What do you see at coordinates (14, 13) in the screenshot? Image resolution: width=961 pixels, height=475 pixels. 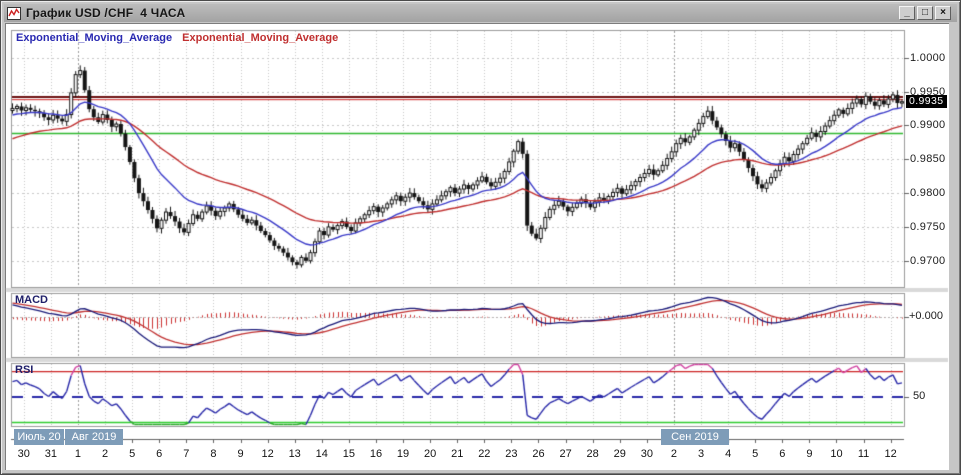 I see `chart-window-icon` at bounding box center [14, 13].